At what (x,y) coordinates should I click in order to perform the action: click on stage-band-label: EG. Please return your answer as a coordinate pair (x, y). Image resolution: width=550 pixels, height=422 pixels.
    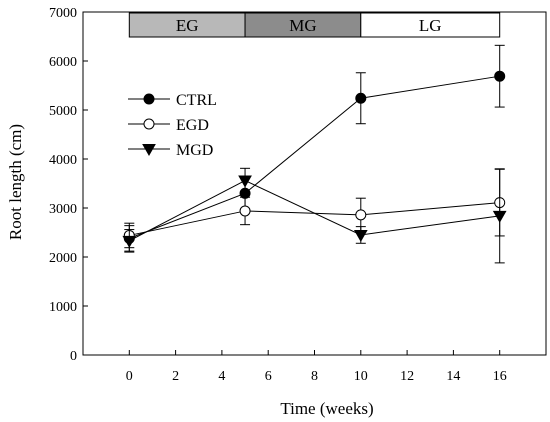
    Looking at the image, I should click on (187, 25).